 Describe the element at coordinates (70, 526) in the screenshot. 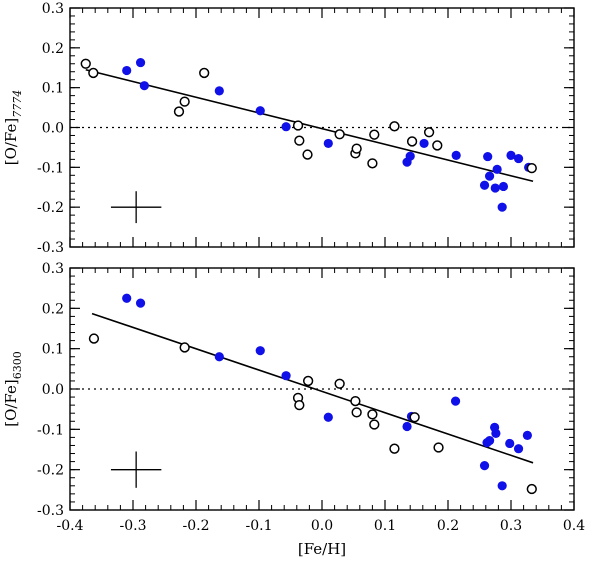

I see `x-tick-label: -0.4` at that location.